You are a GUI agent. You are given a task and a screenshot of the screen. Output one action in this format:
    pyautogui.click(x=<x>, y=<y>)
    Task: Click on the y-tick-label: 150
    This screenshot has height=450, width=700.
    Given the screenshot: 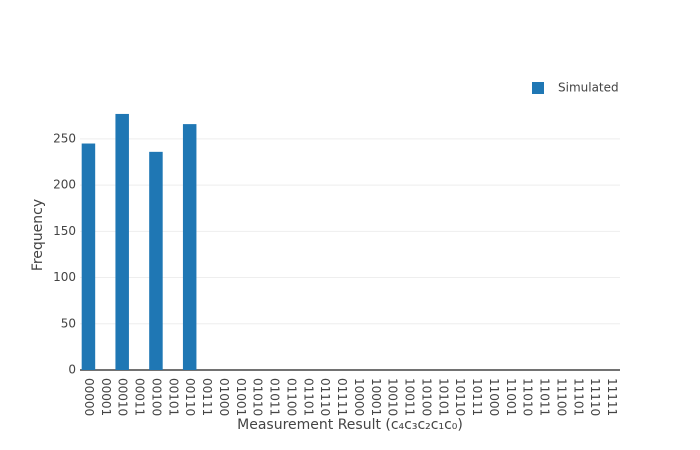 What is the action you would take?
    pyautogui.click(x=64, y=231)
    